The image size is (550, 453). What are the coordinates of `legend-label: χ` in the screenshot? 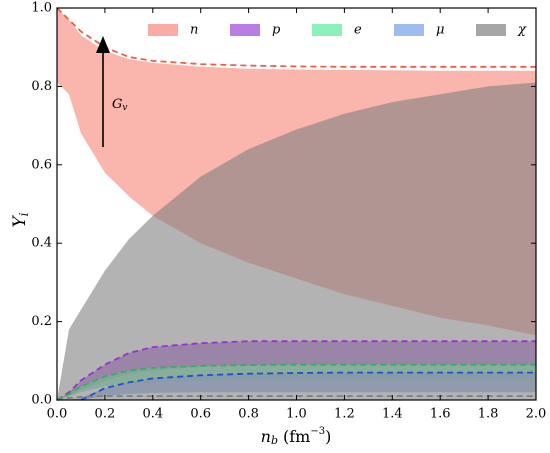 It's located at (522, 30).